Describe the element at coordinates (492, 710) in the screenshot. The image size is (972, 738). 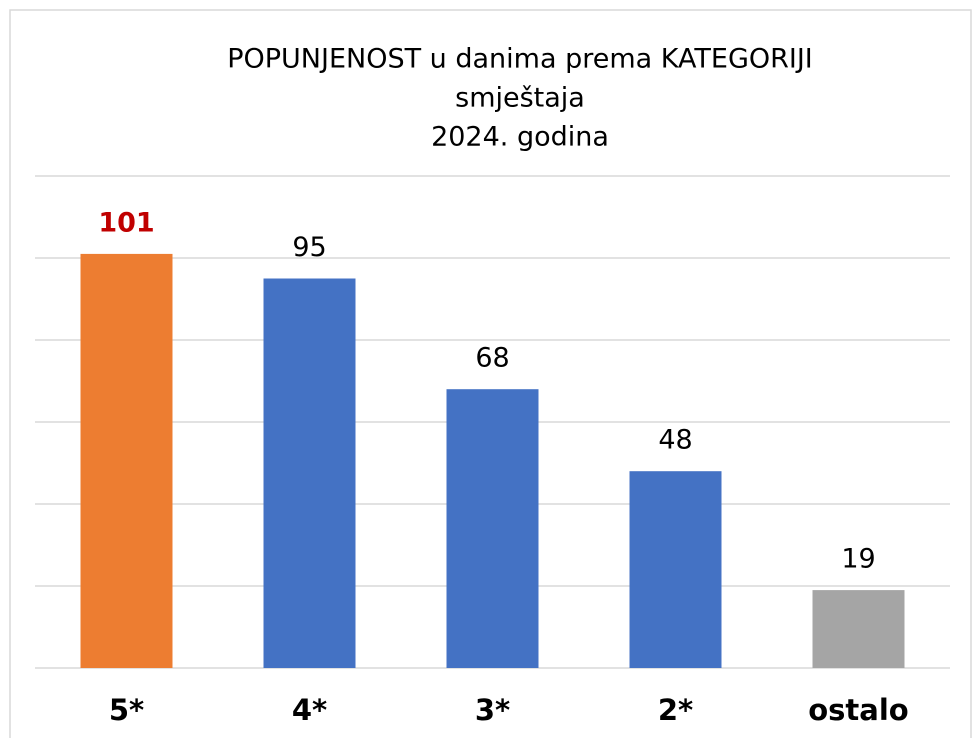
I see `x-tick-label: 3*` at that location.